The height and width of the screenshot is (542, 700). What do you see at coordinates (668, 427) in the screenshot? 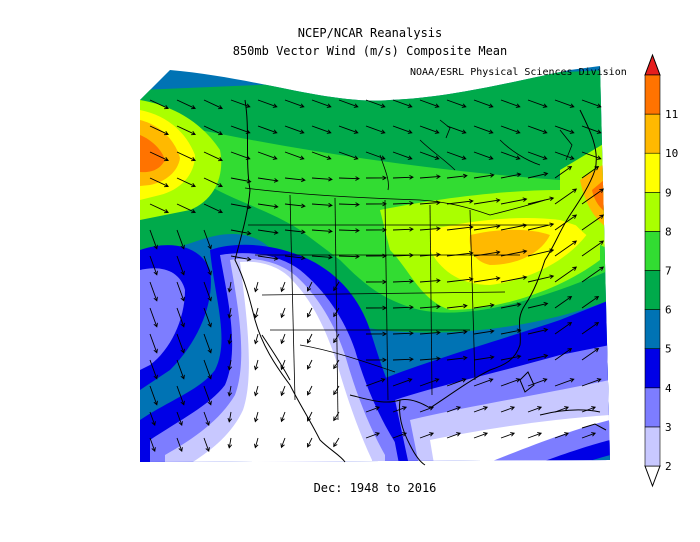
I see `colorbar-tick-label: 3` at bounding box center [668, 427].